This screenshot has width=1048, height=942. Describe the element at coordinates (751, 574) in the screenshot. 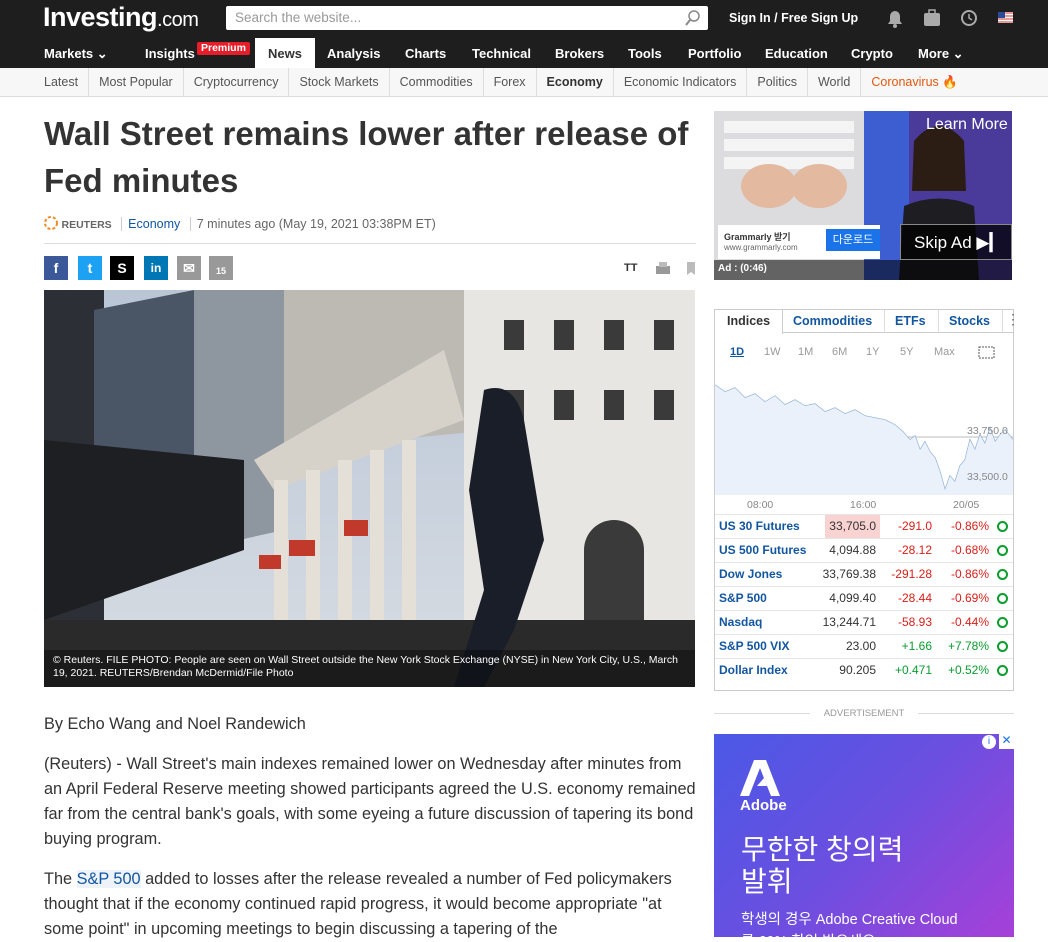

I see `instrument-name: Dow Jones` at that location.